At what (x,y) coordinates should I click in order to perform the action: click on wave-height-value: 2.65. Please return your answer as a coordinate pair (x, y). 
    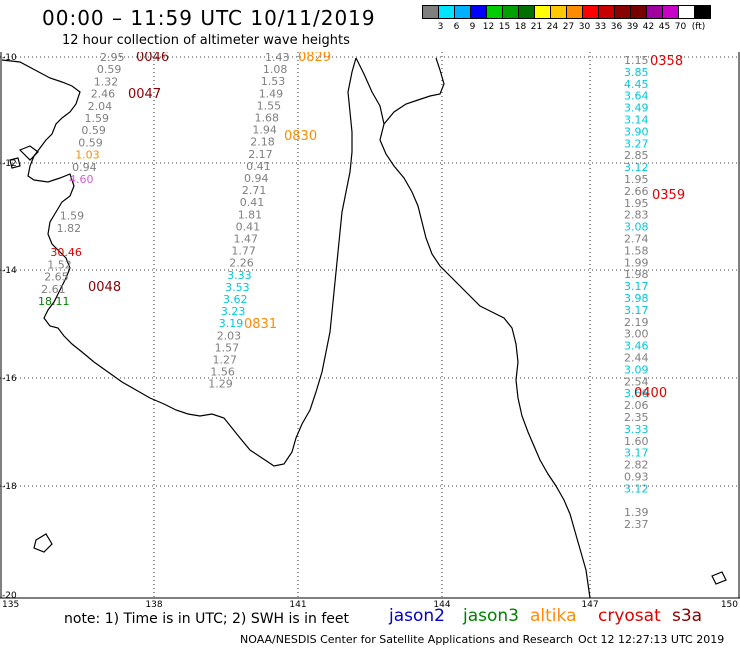
    Looking at the image, I should click on (56, 277).